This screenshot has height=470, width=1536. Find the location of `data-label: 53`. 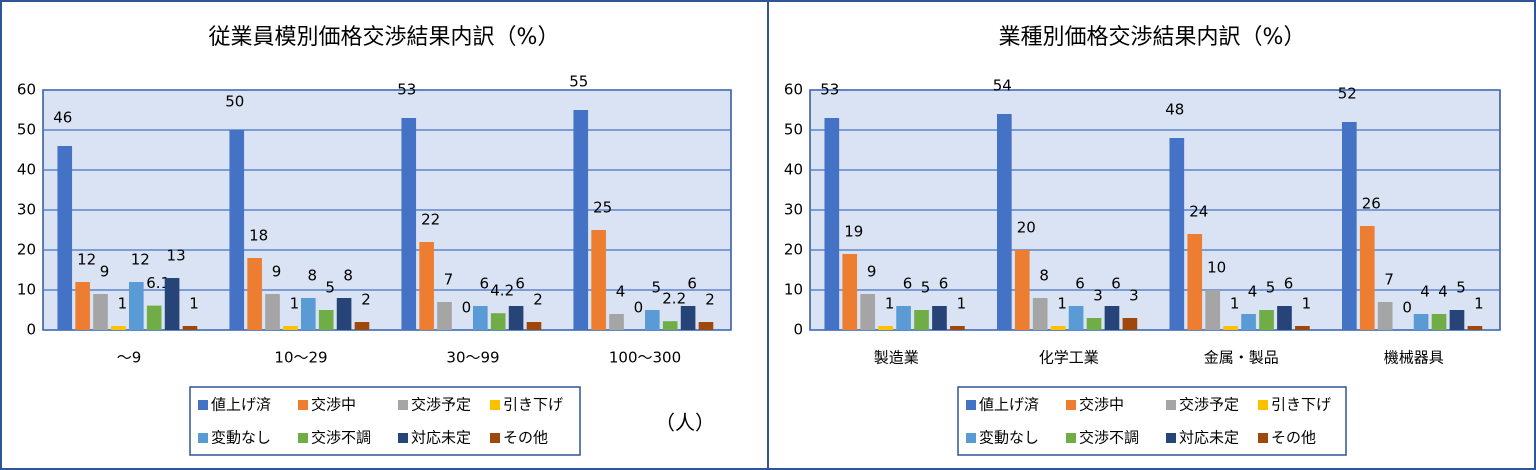

data-label: 53 is located at coordinates (406, 90).